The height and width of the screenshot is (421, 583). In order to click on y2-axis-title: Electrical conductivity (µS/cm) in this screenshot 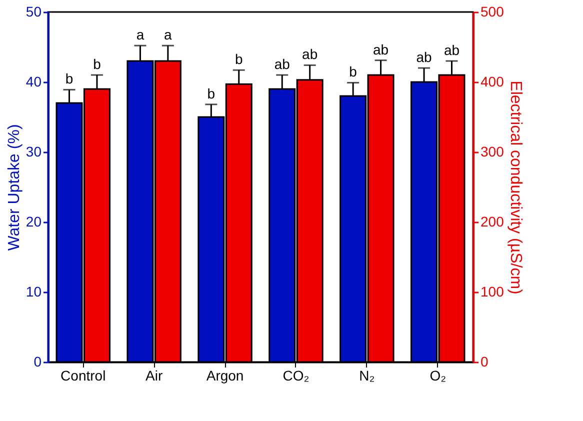, I will do `click(515, 187)`.